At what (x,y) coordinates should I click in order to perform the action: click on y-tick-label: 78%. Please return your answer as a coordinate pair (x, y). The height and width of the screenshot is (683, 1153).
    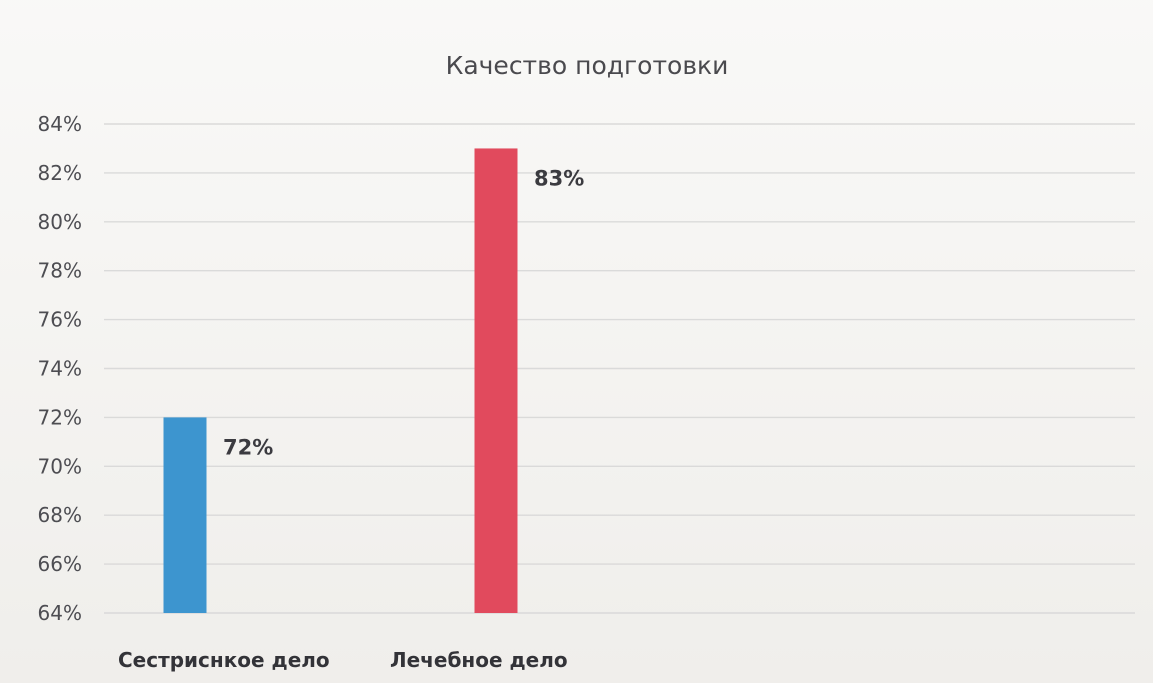
    Looking at the image, I should click on (60, 271).